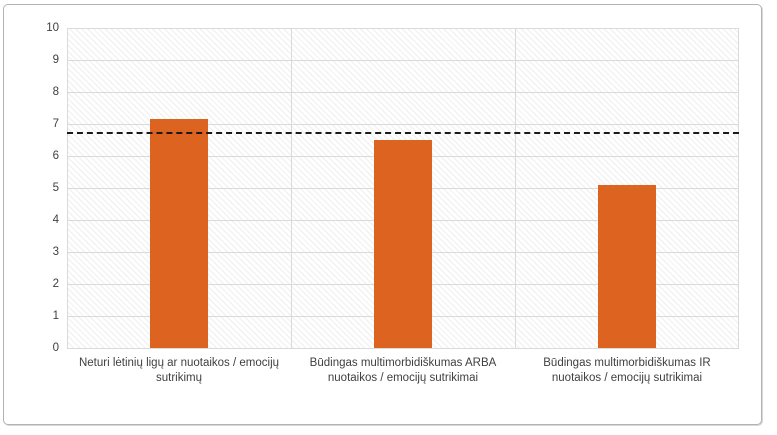  I want to click on y-axis: 10 9 8 7 6 5 4 3 2 1 0, so click(31, 188).